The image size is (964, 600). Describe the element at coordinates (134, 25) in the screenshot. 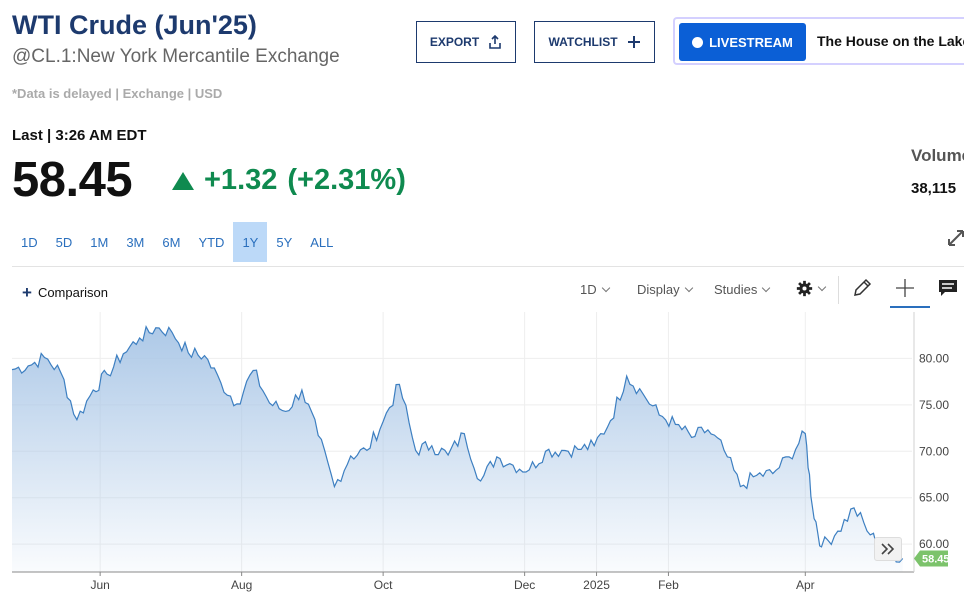

I see `instrument-title: WTI Crude (Jun'25)` at that location.